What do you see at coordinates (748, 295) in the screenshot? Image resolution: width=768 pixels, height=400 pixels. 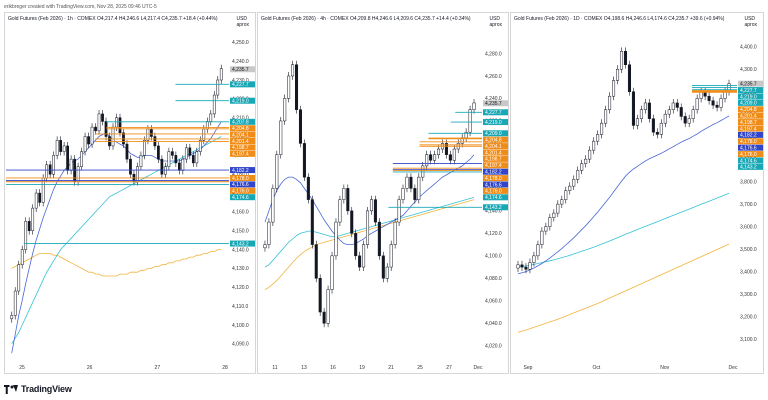 I see `y-tick-label: 3,300.0` at bounding box center [748, 295].